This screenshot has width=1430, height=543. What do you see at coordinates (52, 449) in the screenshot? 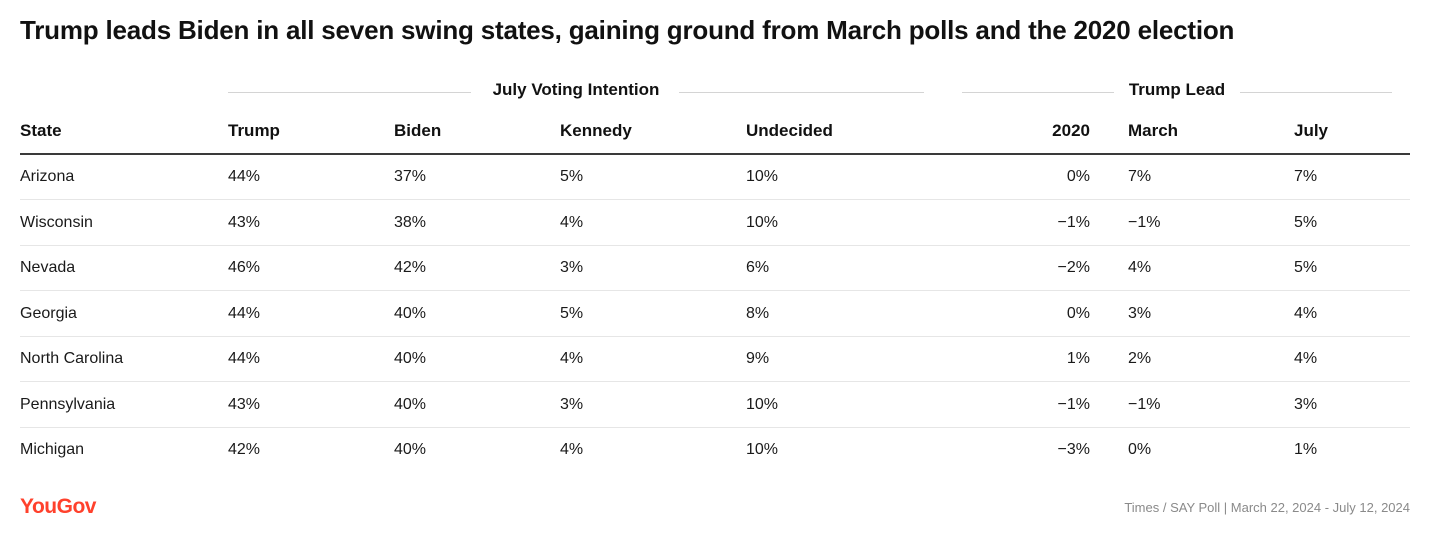
I see `cell-state: Michigan` at bounding box center [52, 449].